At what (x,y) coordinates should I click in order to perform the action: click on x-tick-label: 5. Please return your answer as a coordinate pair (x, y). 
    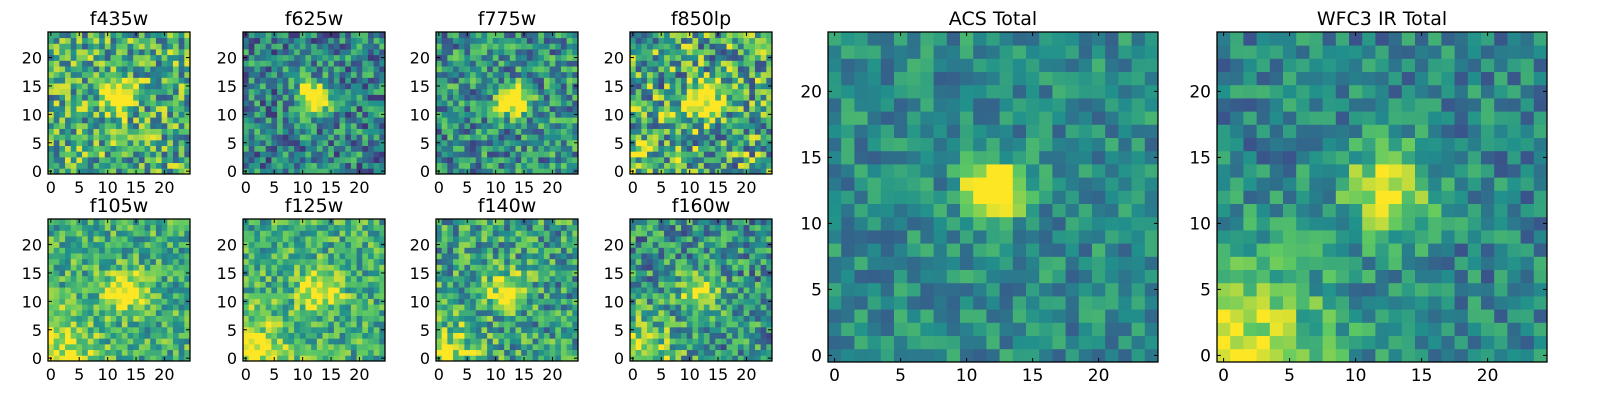
    Looking at the image, I should click on (467, 374).